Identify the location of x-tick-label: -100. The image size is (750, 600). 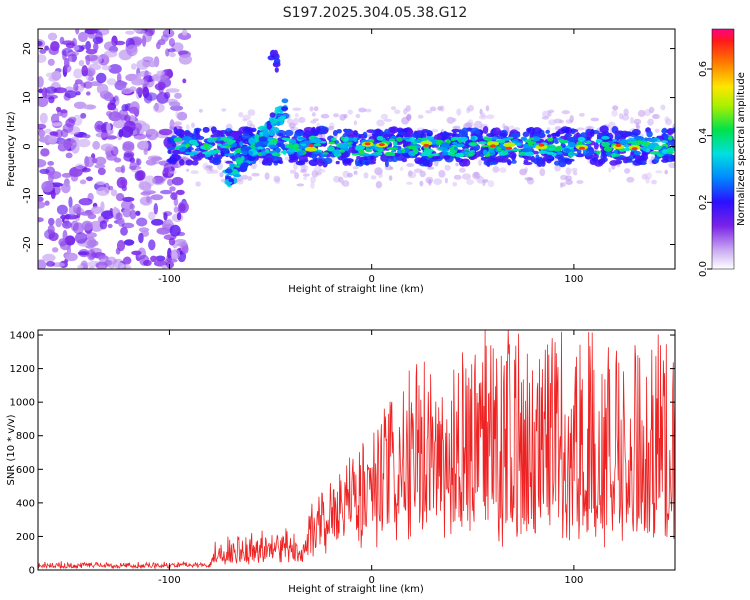
(169, 279).